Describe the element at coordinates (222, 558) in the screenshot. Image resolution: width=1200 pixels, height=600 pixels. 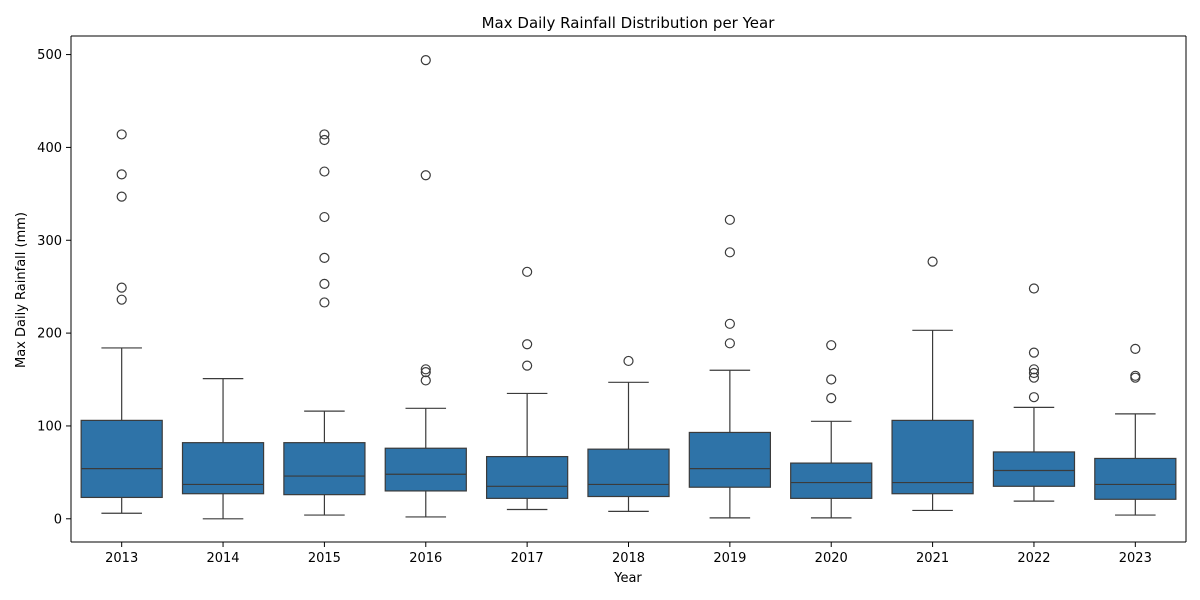
I see `x-tick-label: 2014` at that location.